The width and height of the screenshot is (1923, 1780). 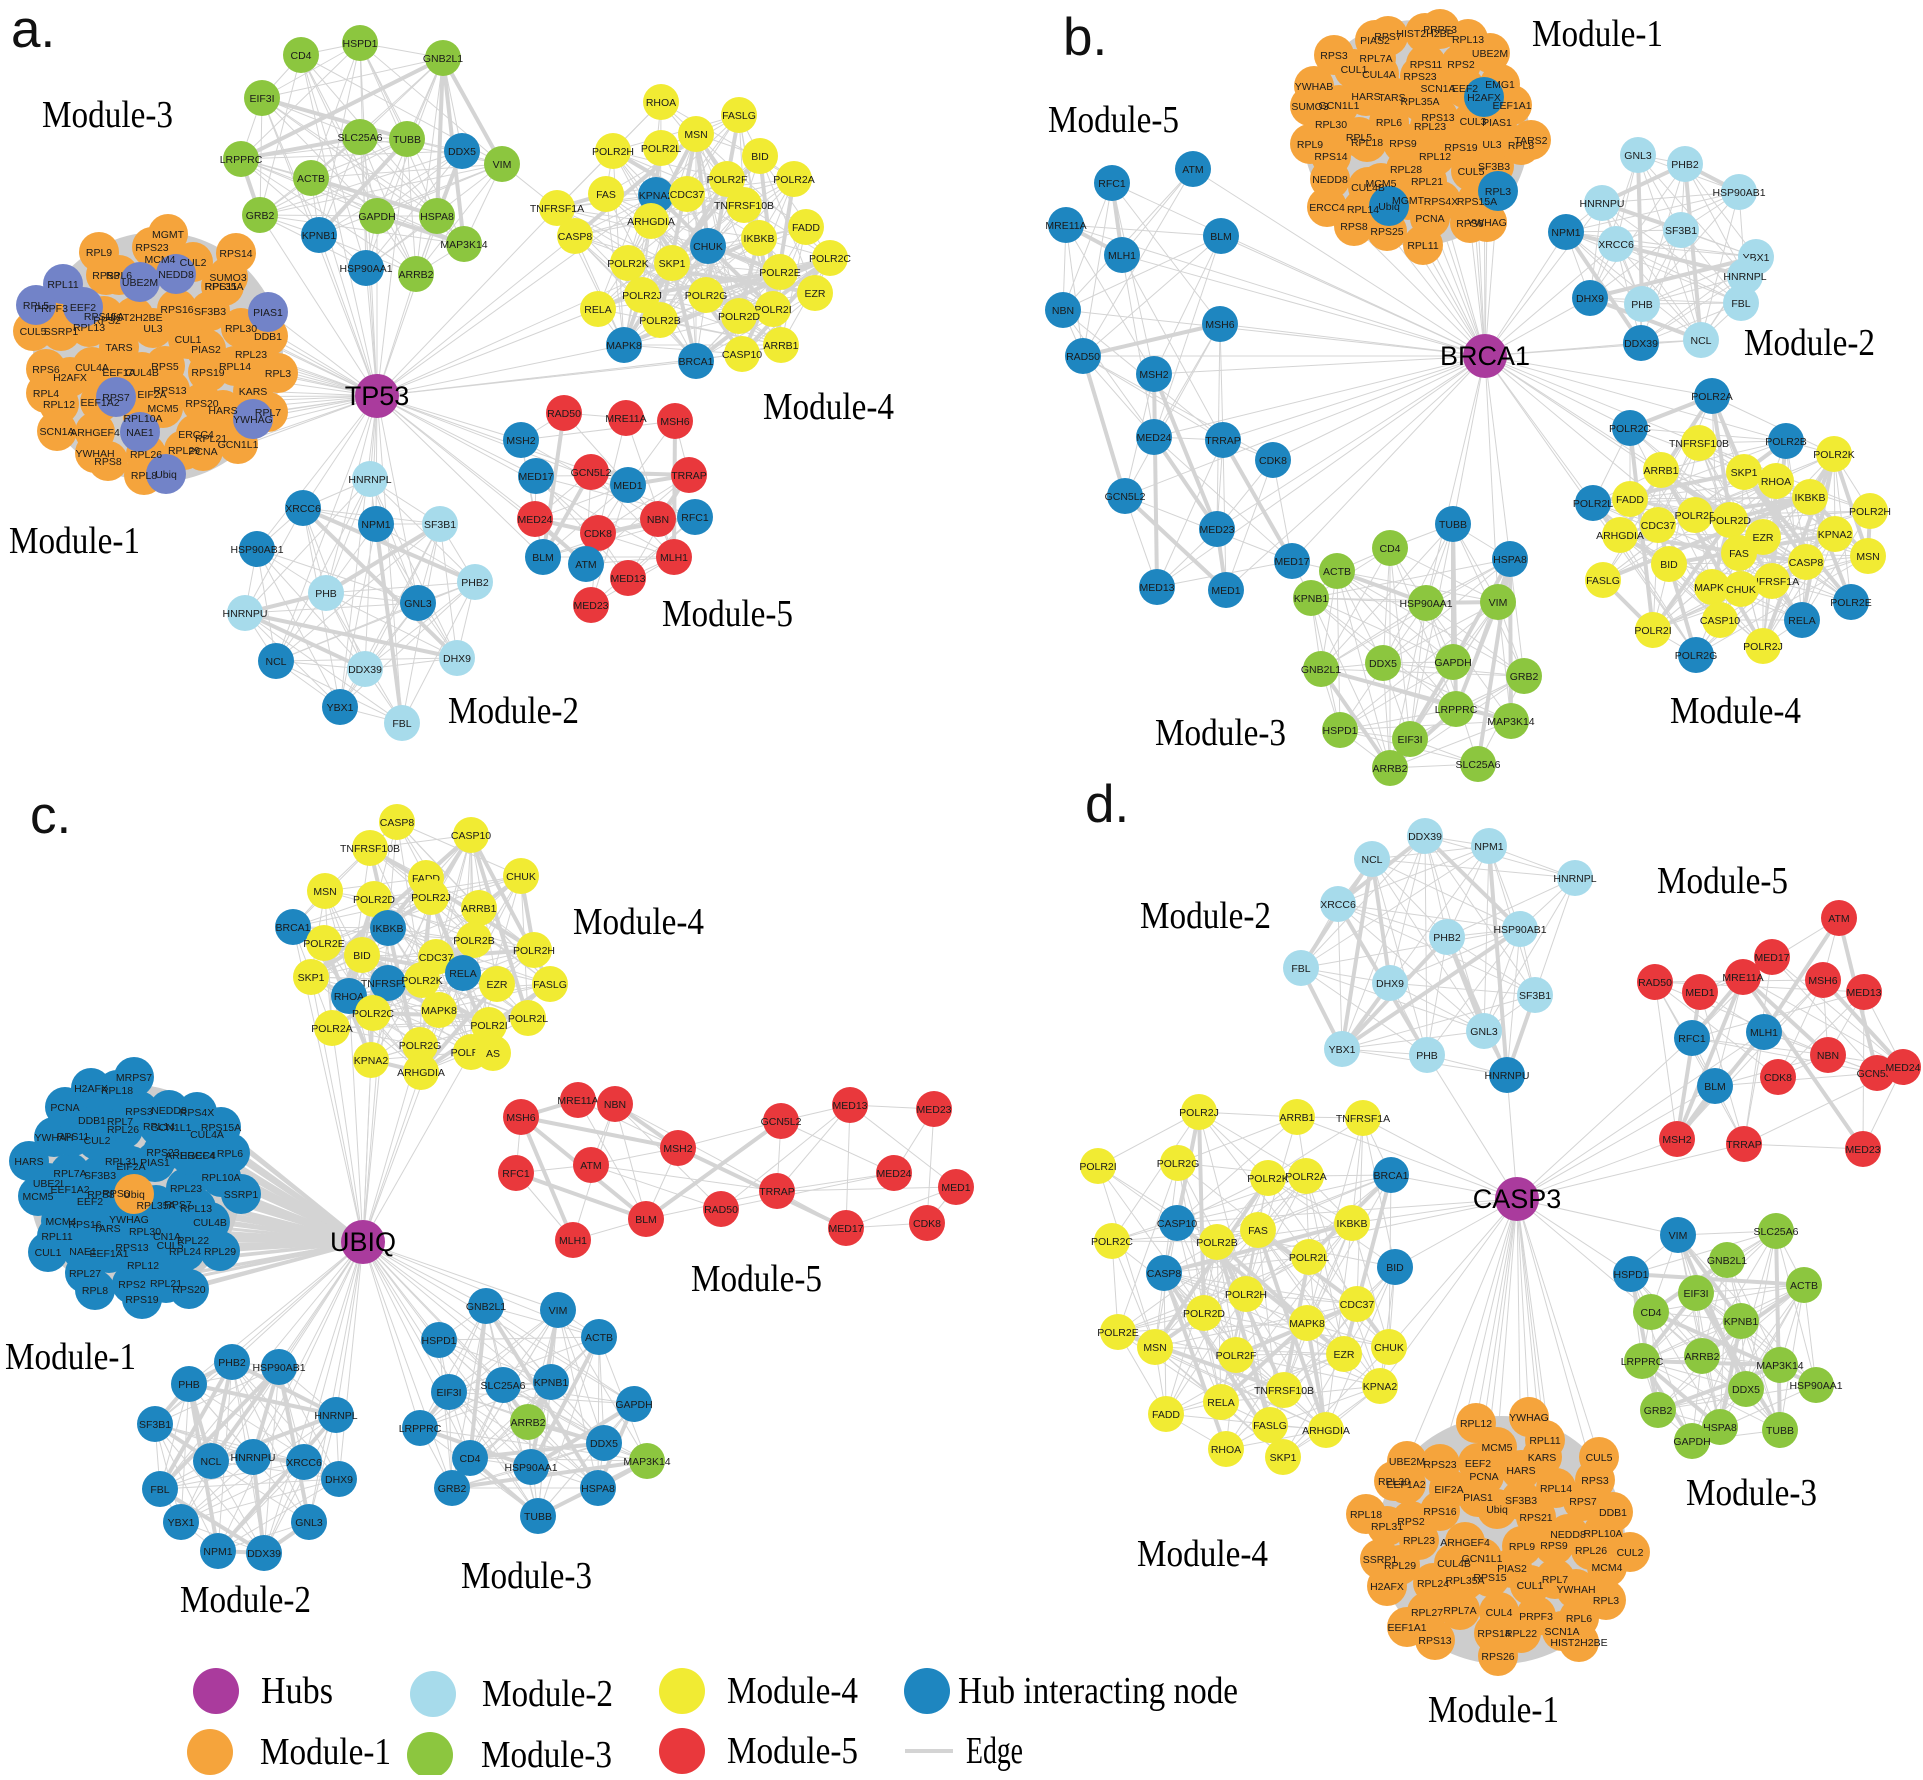 I want to click on svg-text: SF3B1, so click(x=440, y=525).